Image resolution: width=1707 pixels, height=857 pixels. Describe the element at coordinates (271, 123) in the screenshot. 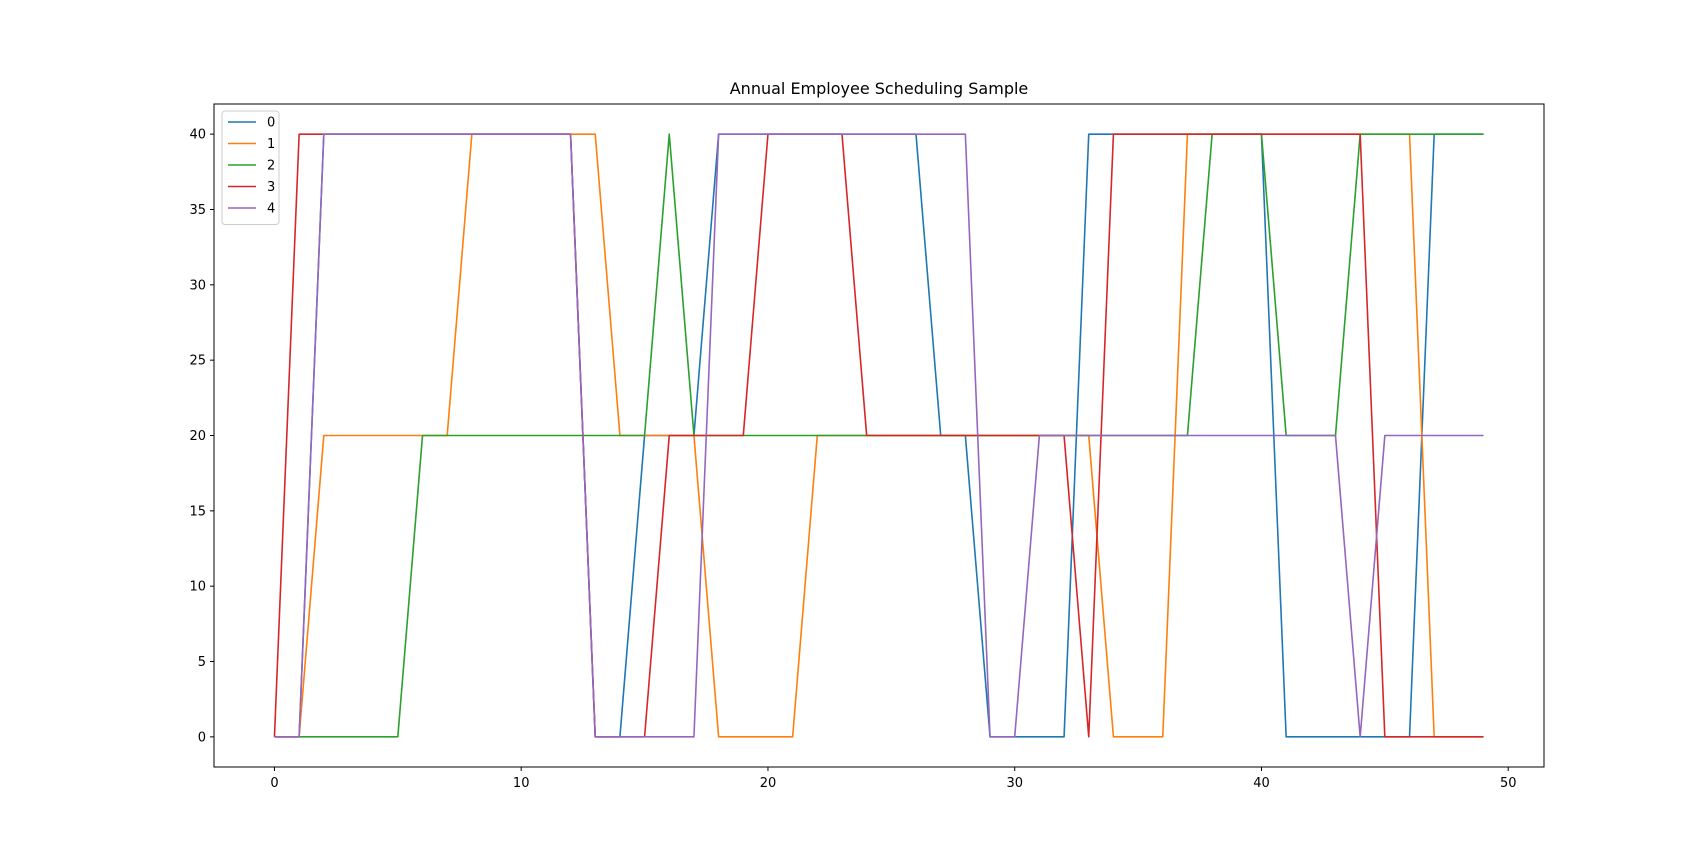

I see `legend-label-0: 0` at that location.